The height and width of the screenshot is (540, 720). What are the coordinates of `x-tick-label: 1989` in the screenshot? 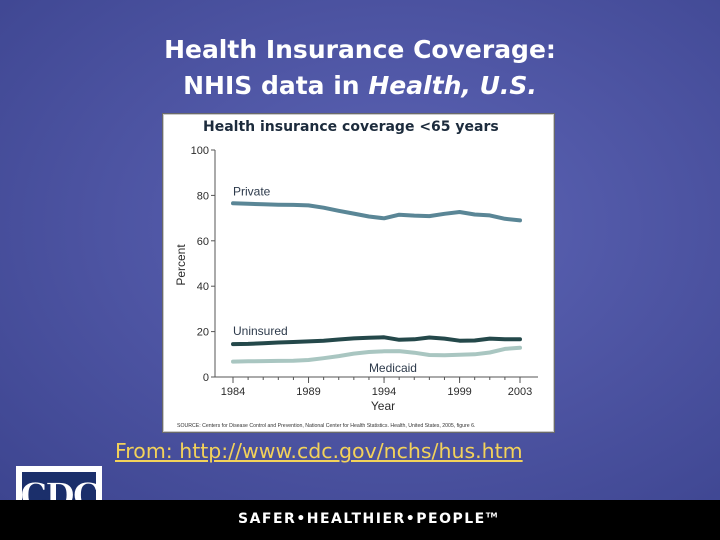 It's located at (308, 392).